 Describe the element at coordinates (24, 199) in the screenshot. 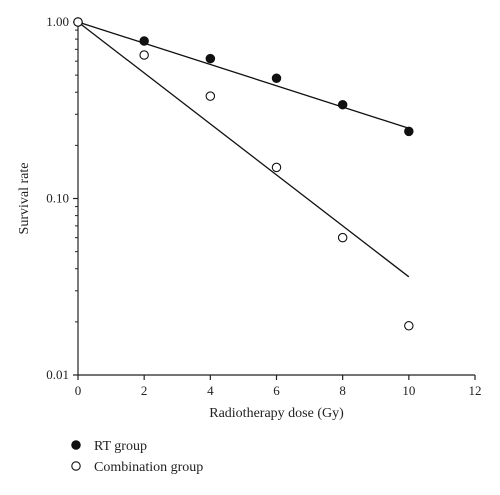

I see `y-axis-label: Survival rate` at that location.